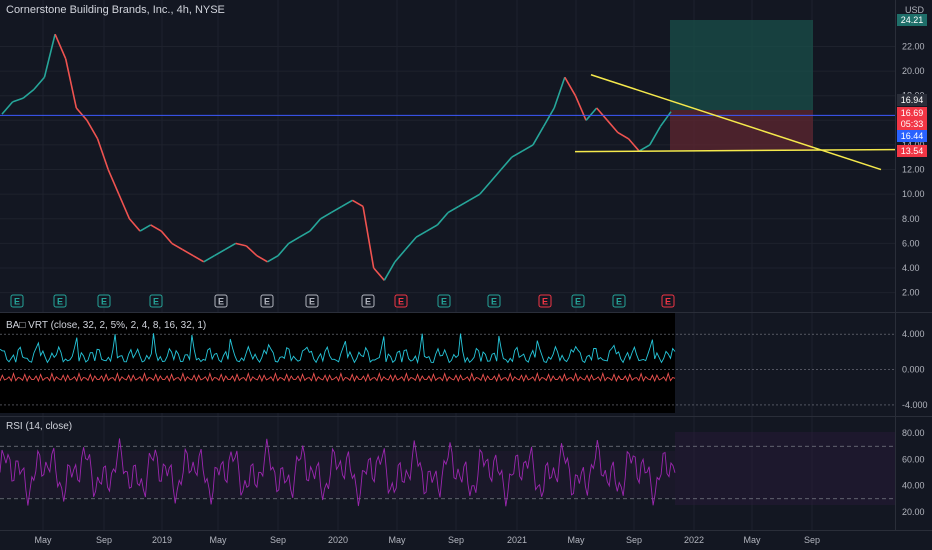 The image size is (932, 550). What do you see at coordinates (913, 486) in the screenshot?
I see `rsi-tick-label: 40.00` at bounding box center [913, 486].